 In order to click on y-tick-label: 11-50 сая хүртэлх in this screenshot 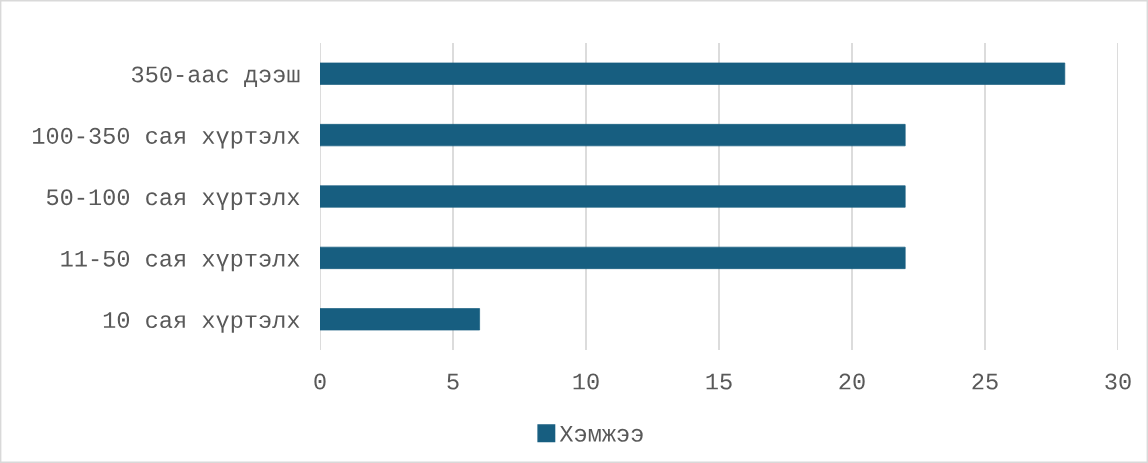, I will do `click(180, 261)`.